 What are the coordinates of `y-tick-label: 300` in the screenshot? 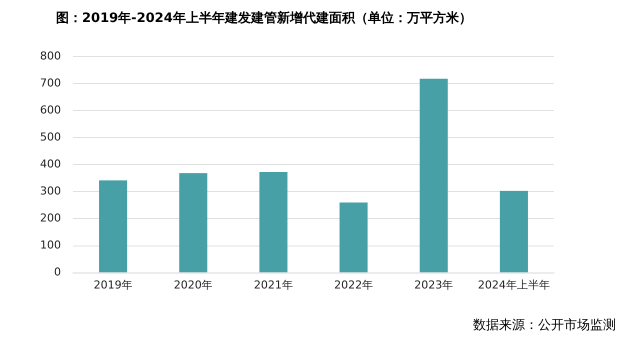 It's located at (50, 191).